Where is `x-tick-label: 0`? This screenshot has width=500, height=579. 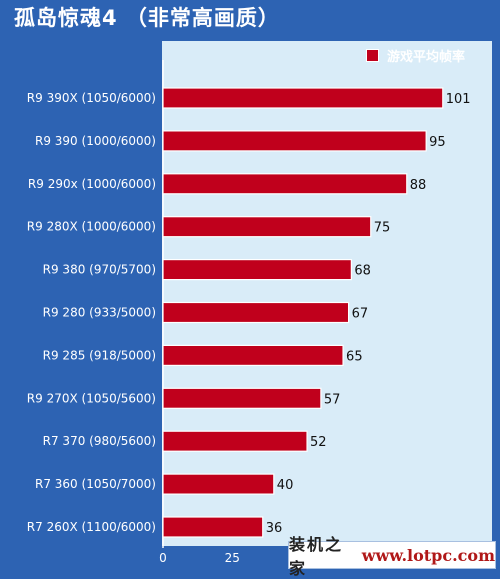 x-tick-label: 0 is located at coordinates (163, 558).